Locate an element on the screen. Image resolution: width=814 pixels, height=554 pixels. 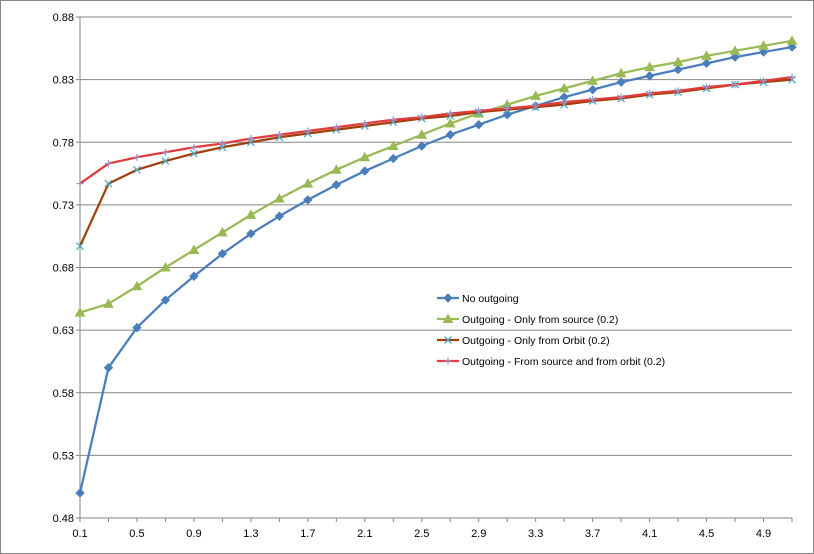
legend-entry: Outgoing - Only from Orbit (0.2) is located at coordinates (523, 341).